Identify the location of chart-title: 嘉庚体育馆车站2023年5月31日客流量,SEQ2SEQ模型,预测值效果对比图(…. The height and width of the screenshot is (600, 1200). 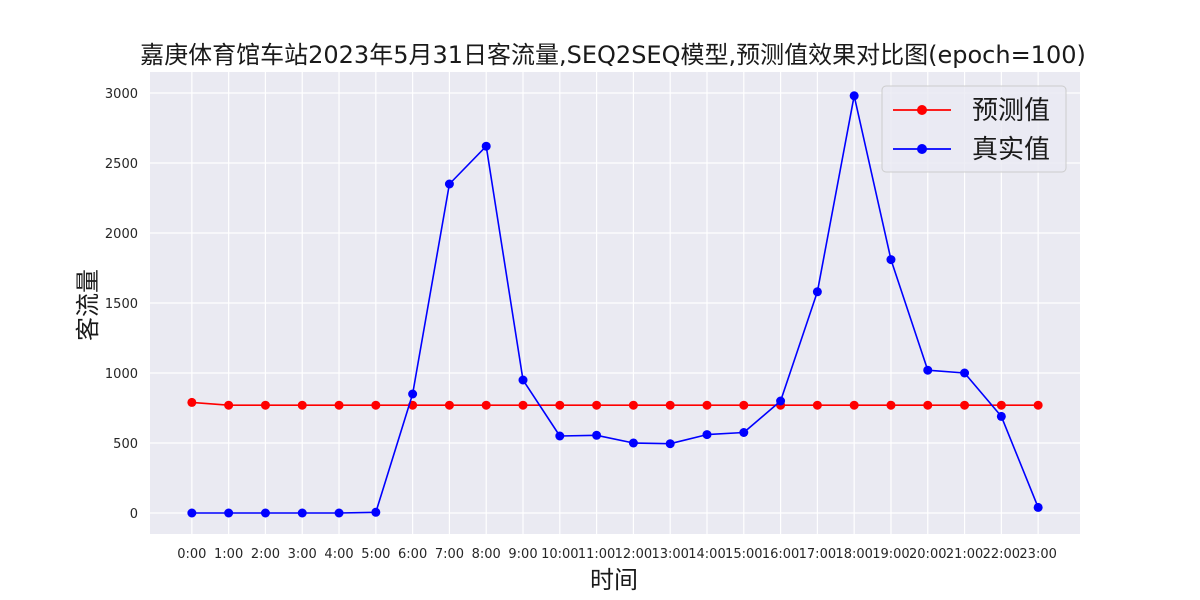
(613, 55).